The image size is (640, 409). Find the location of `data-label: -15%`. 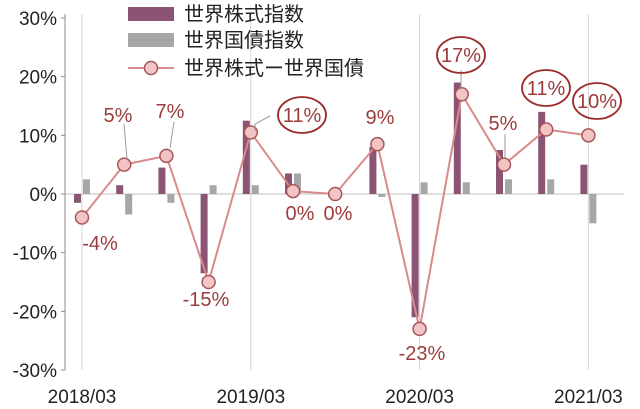

data-label: -15% is located at coordinates (206, 300).